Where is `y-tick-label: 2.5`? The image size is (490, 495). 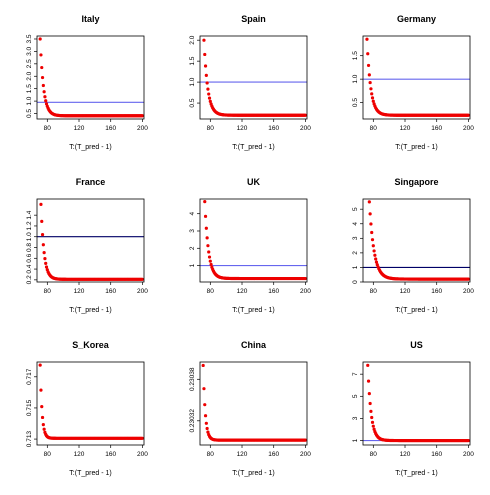
y-tick-label: 2.5 is located at coordinates (29, 63).